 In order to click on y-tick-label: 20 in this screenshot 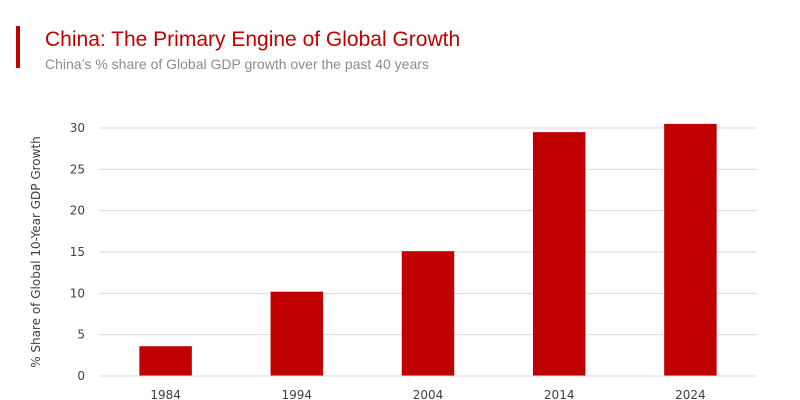, I will do `click(77, 211)`.